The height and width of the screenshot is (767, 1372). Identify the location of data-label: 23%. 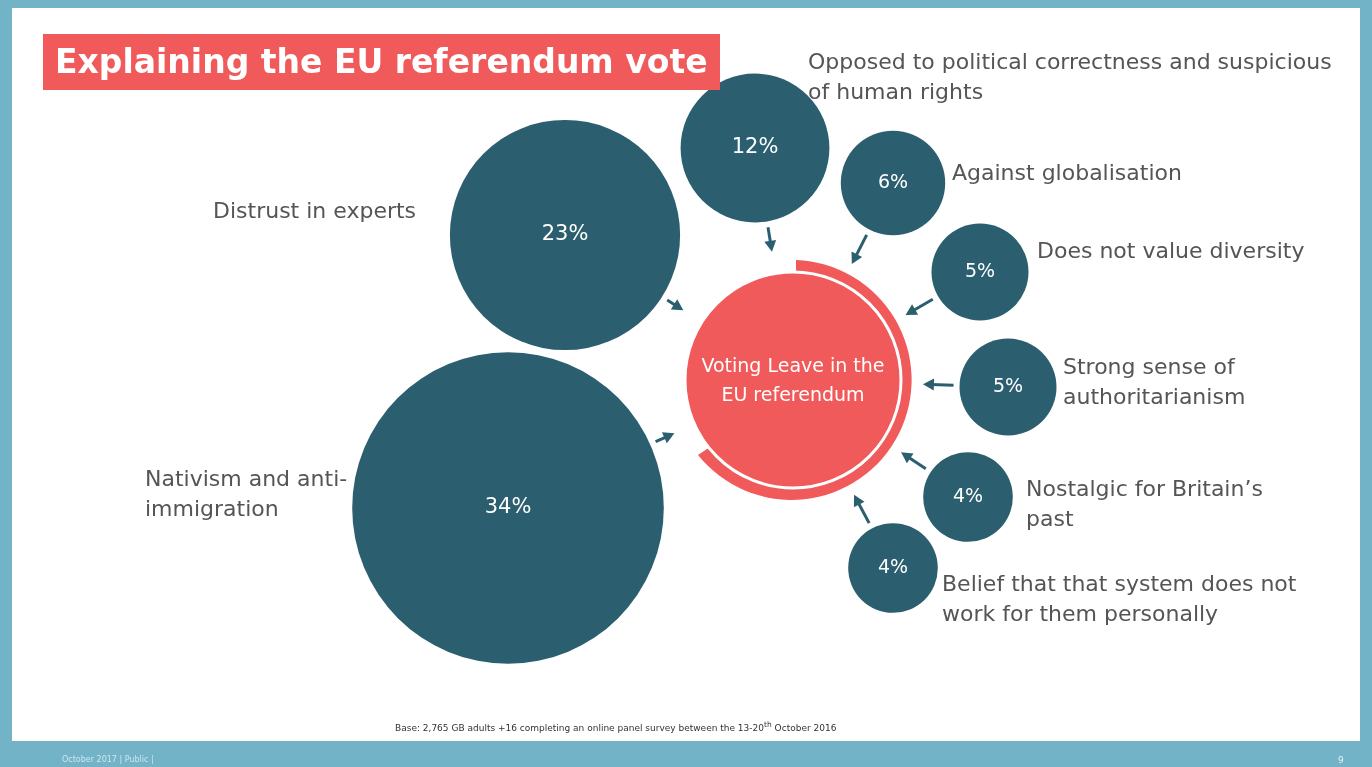
(565, 233).